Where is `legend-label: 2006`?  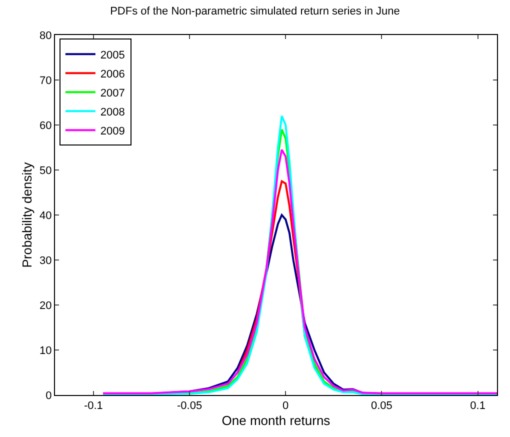 legend-label: 2006 is located at coordinates (112, 74).